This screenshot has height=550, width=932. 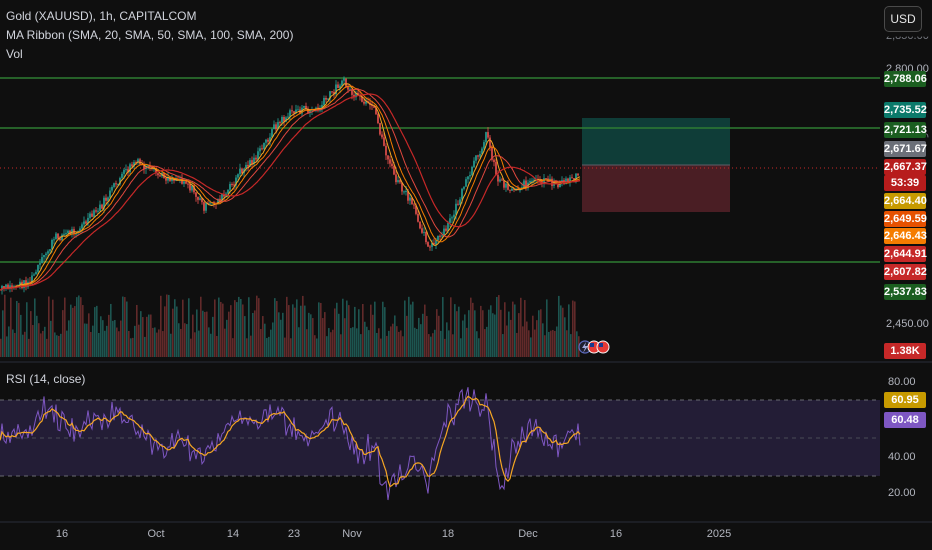 What do you see at coordinates (46, 379) in the screenshot?
I see `rsi-legend: RSI (14, close)` at bounding box center [46, 379].